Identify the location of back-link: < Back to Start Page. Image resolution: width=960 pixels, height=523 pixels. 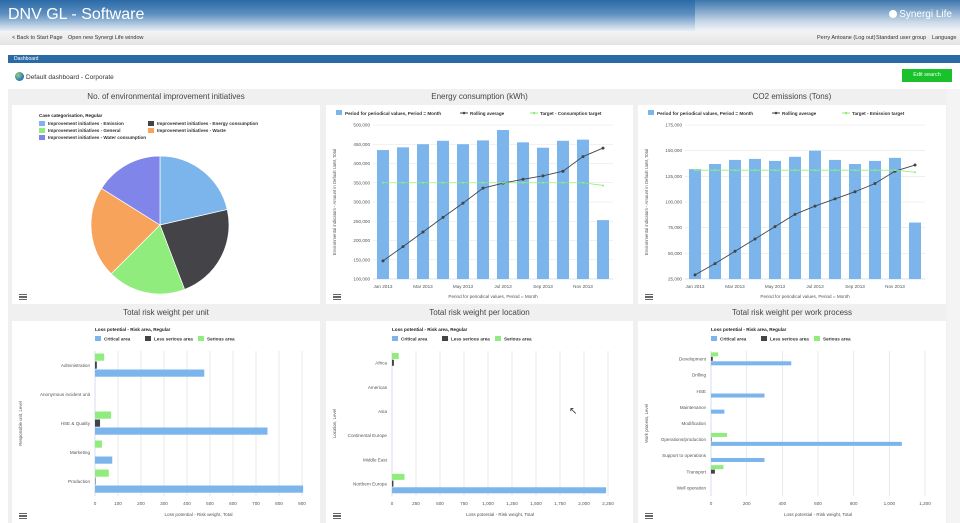
(37, 38).